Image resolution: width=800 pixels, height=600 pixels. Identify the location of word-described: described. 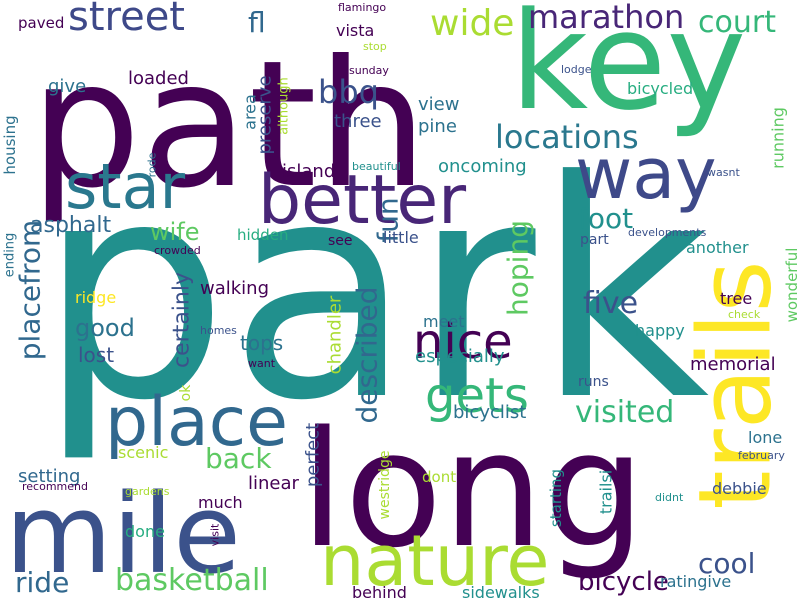
(367, 354).